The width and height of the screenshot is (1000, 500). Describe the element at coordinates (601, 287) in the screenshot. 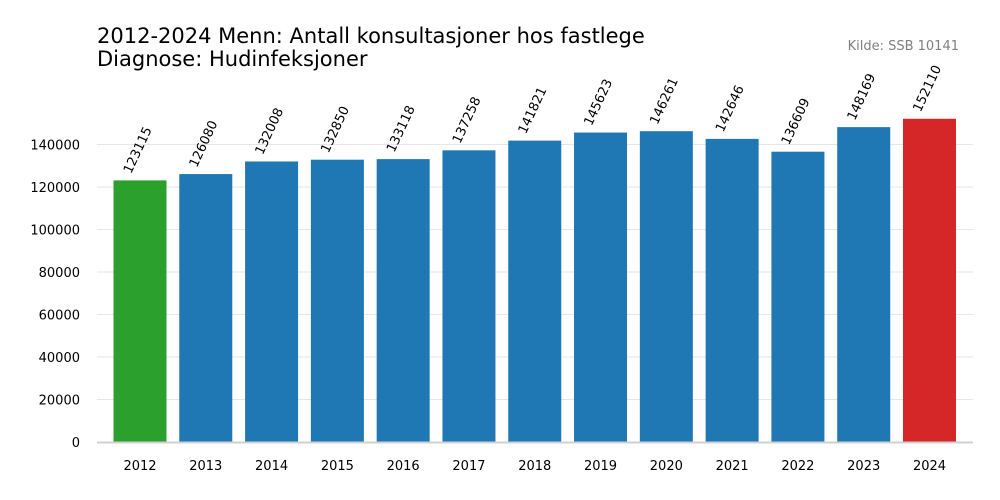

I see `bar-2019` at that location.